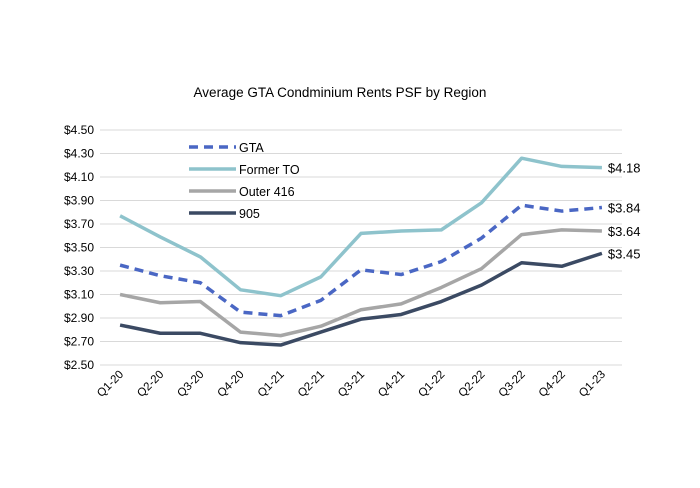 This screenshot has width=700, height=488. I want to click on end-value-label: $4.18, so click(624, 168).